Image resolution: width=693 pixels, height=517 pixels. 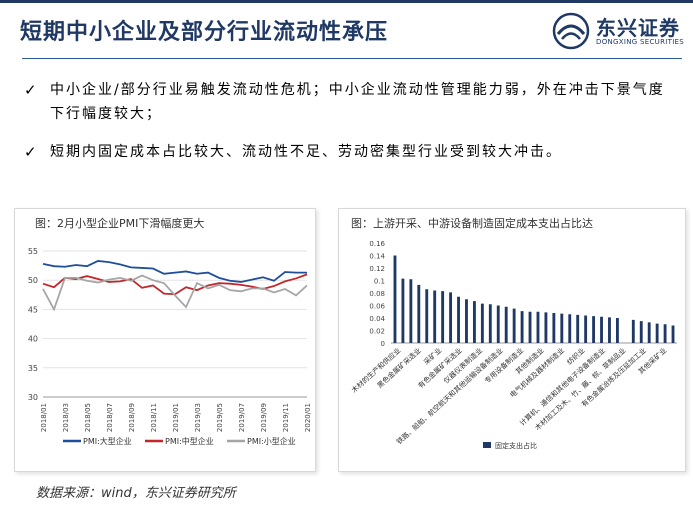 I want to click on y-tick-label: 0.14, so click(x=377, y=257).